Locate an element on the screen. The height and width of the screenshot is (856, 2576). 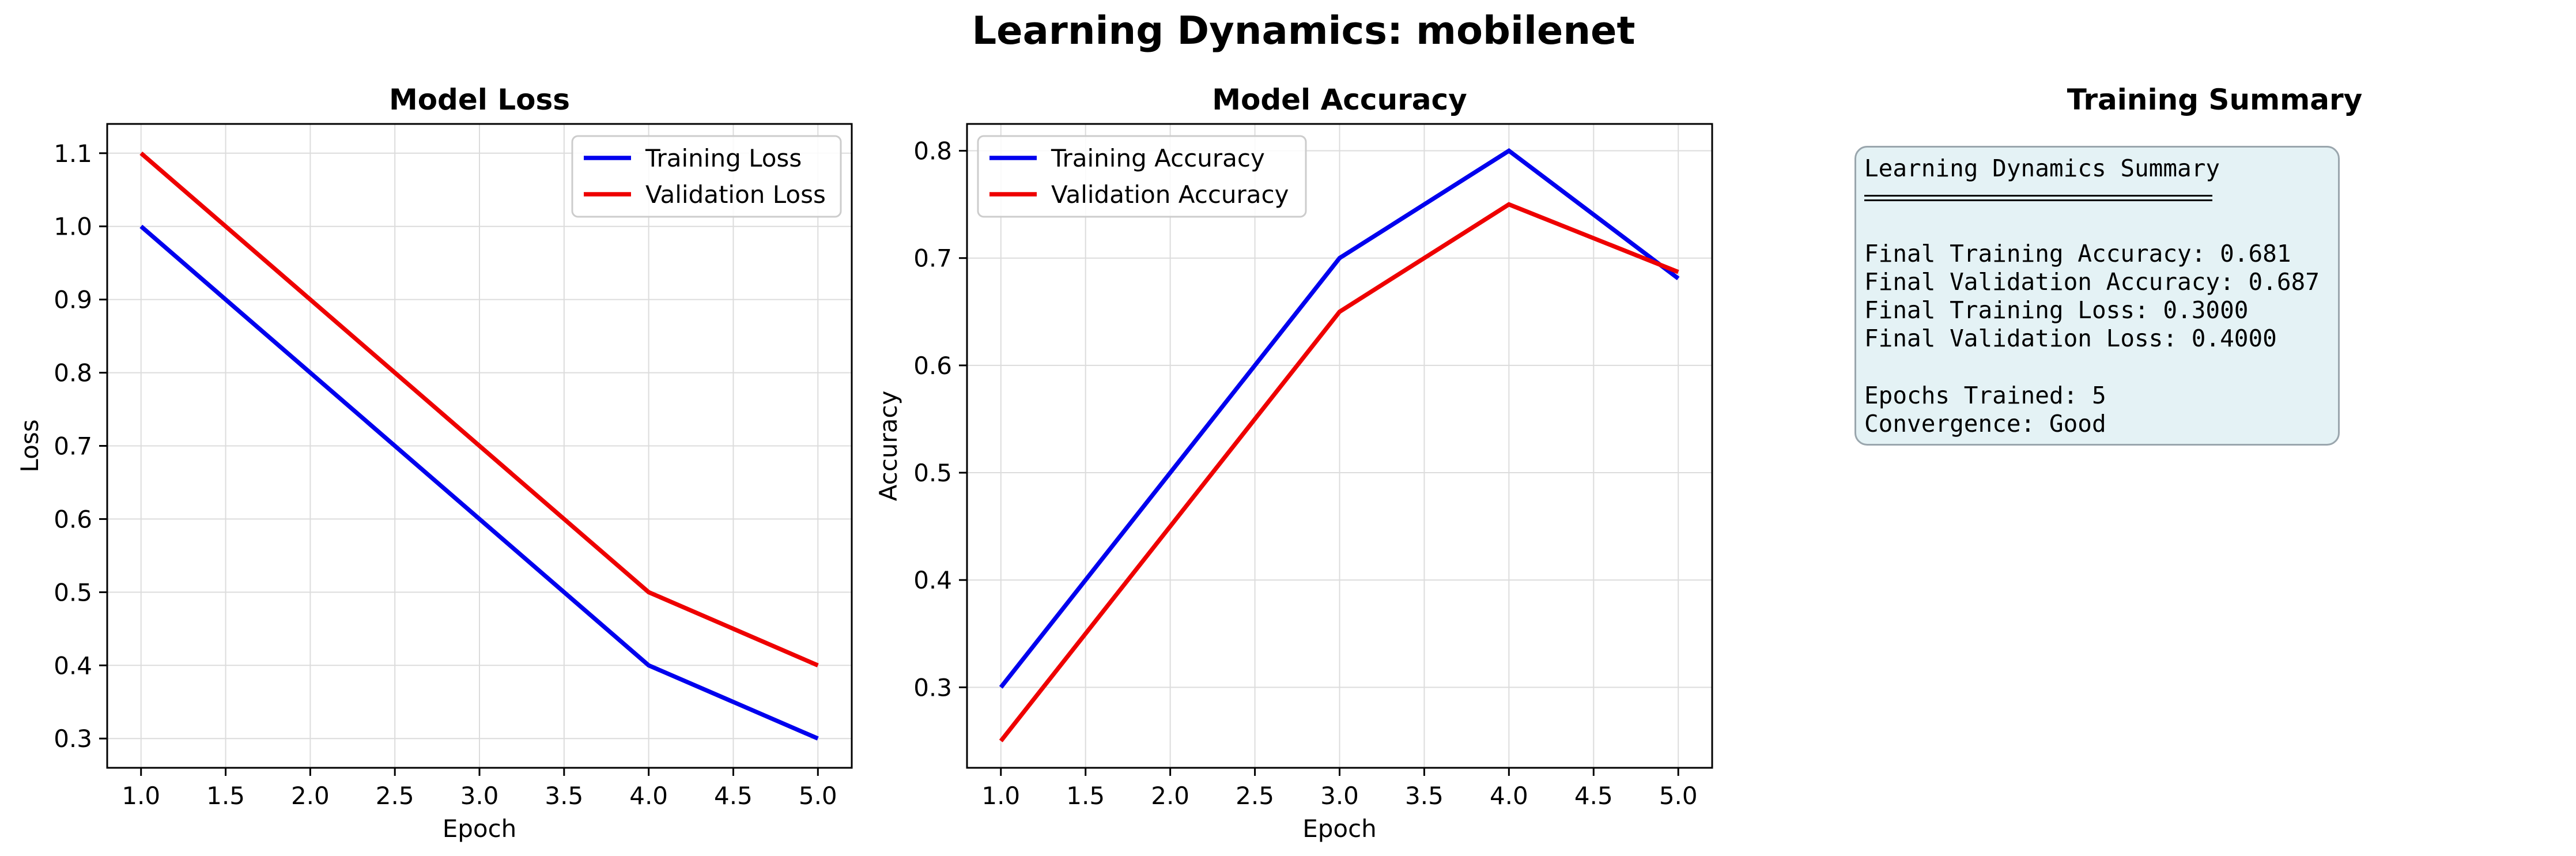
summary-panel-title: Training Summary is located at coordinates (2214, 99).